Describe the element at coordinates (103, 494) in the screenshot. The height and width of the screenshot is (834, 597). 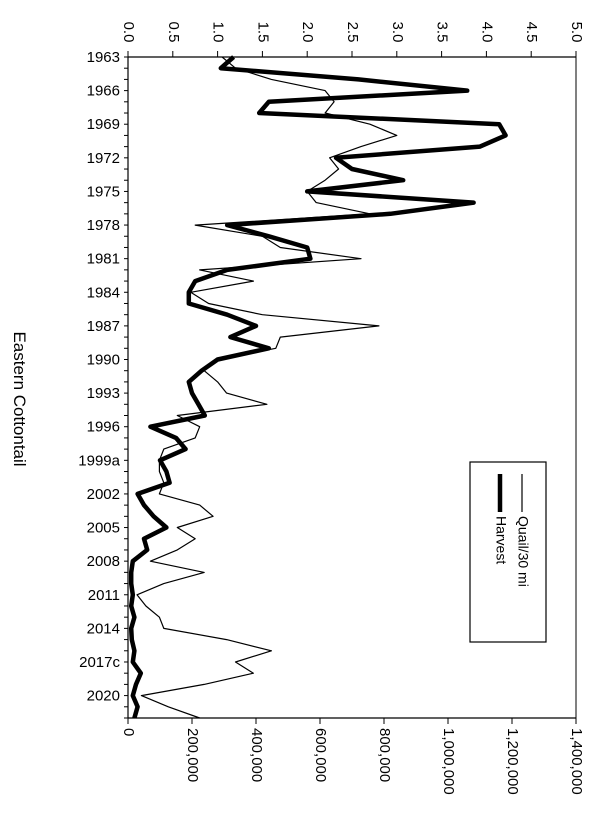
I see `category-axis-tick-label: 2002` at that location.